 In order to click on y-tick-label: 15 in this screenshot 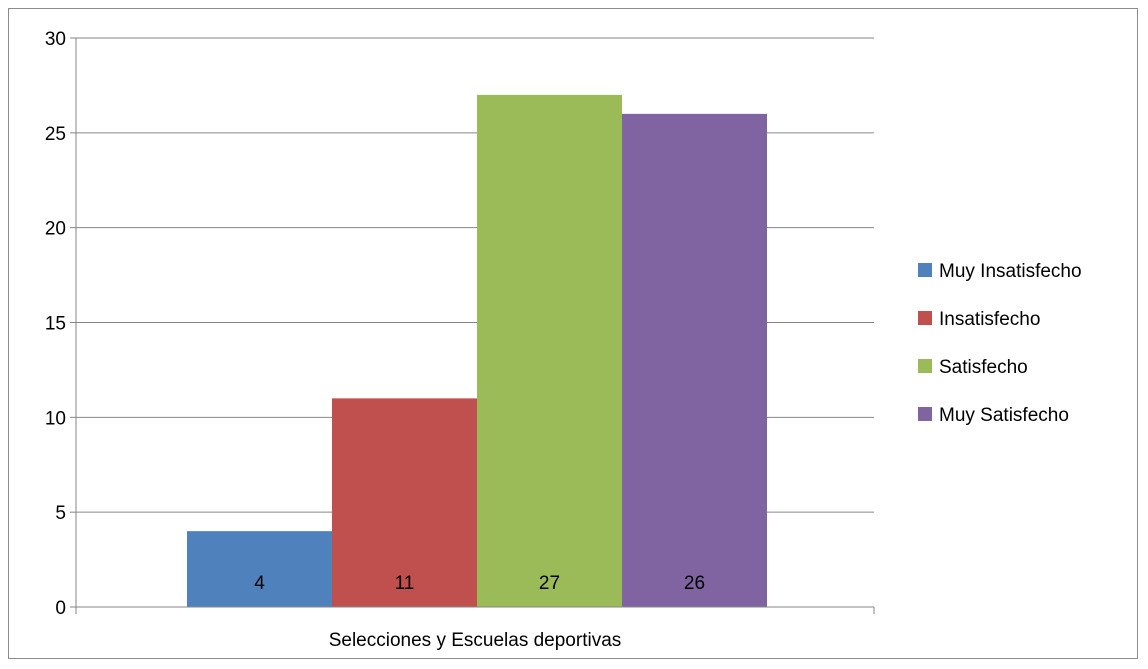, I will do `click(55, 324)`.